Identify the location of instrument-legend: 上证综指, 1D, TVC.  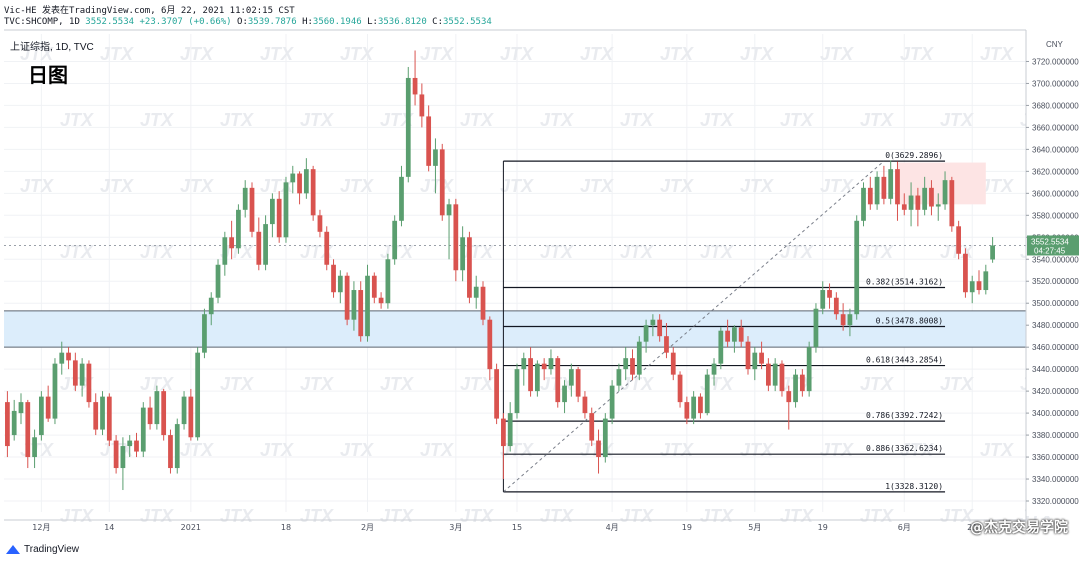
(52, 46).